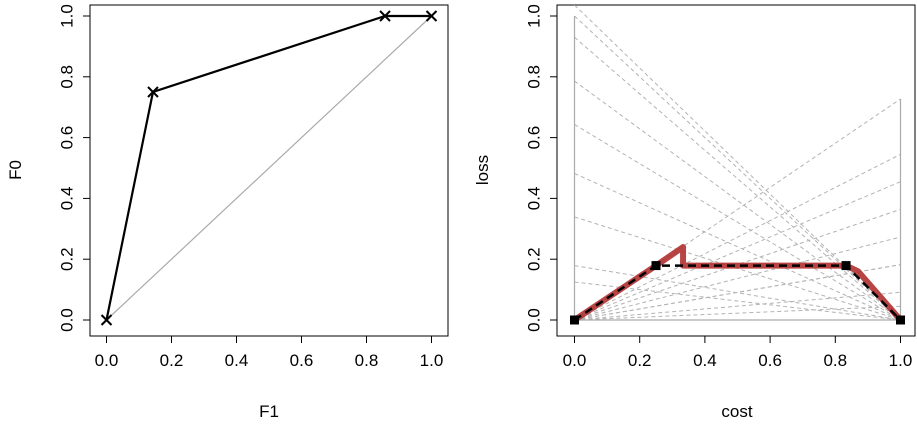 The width and height of the screenshot is (917, 424). Describe the element at coordinates (736, 411) in the screenshot. I see `x-axis-label: cost` at that location.